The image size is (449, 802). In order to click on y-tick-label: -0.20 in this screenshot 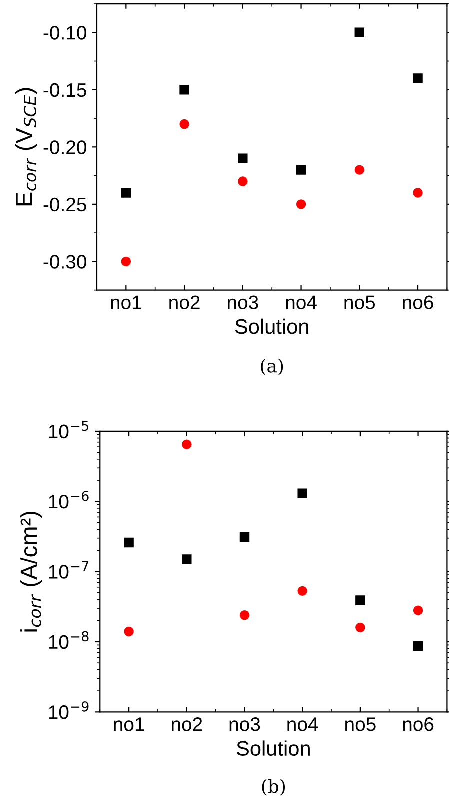, I will do `click(65, 147)`.